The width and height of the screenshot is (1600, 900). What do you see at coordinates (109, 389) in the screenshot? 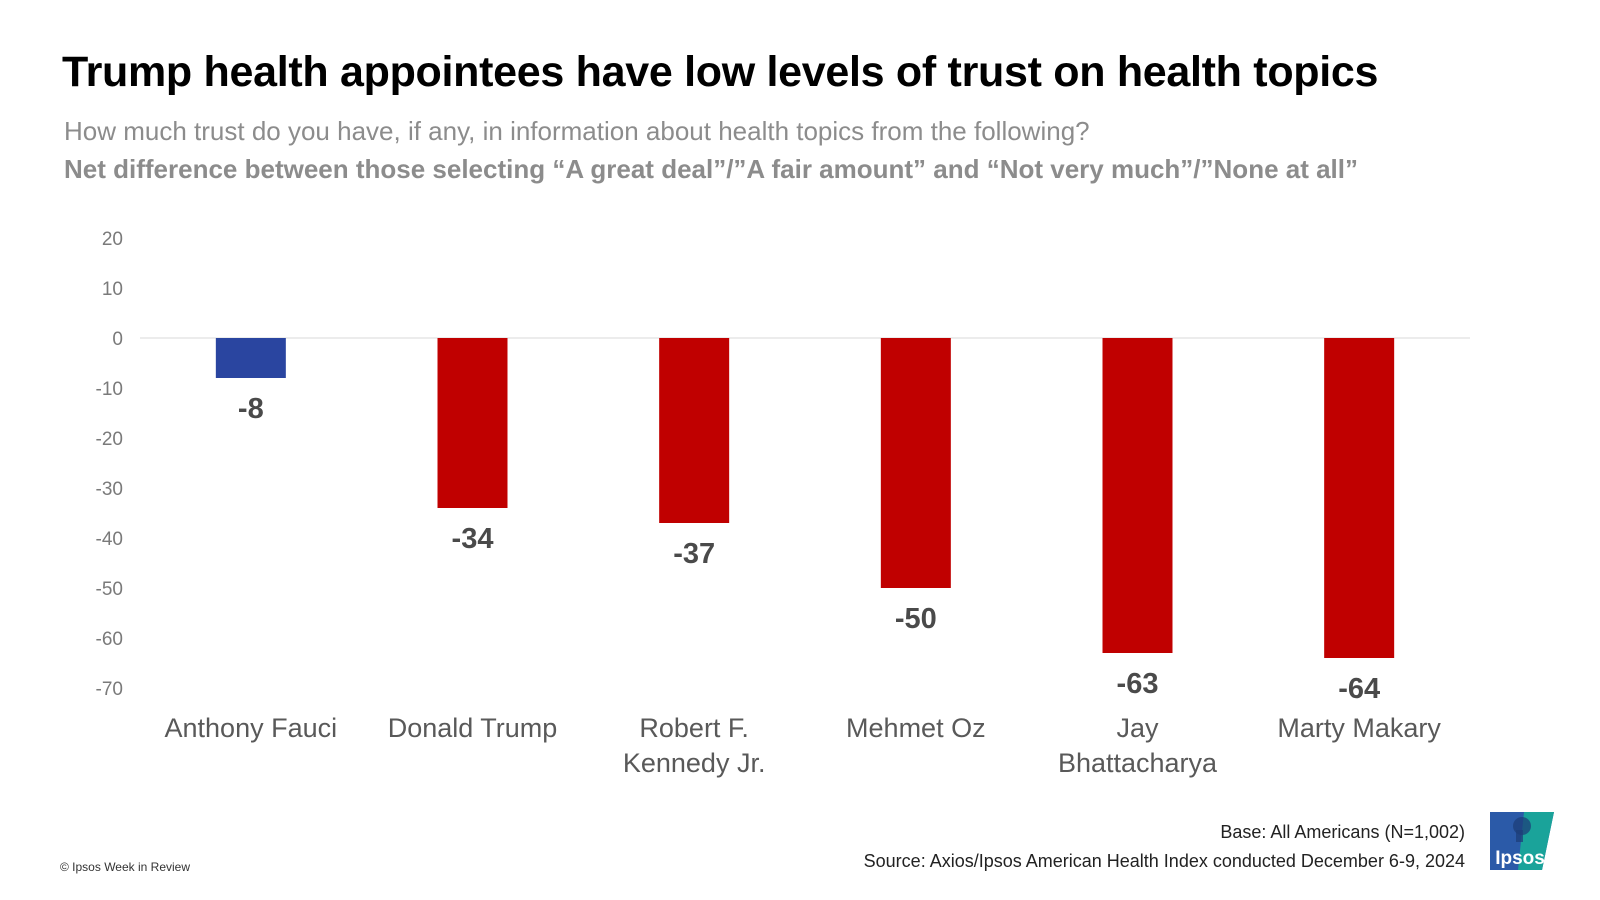
I see `y-tick-label: -10` at bounding box center [109, 389].